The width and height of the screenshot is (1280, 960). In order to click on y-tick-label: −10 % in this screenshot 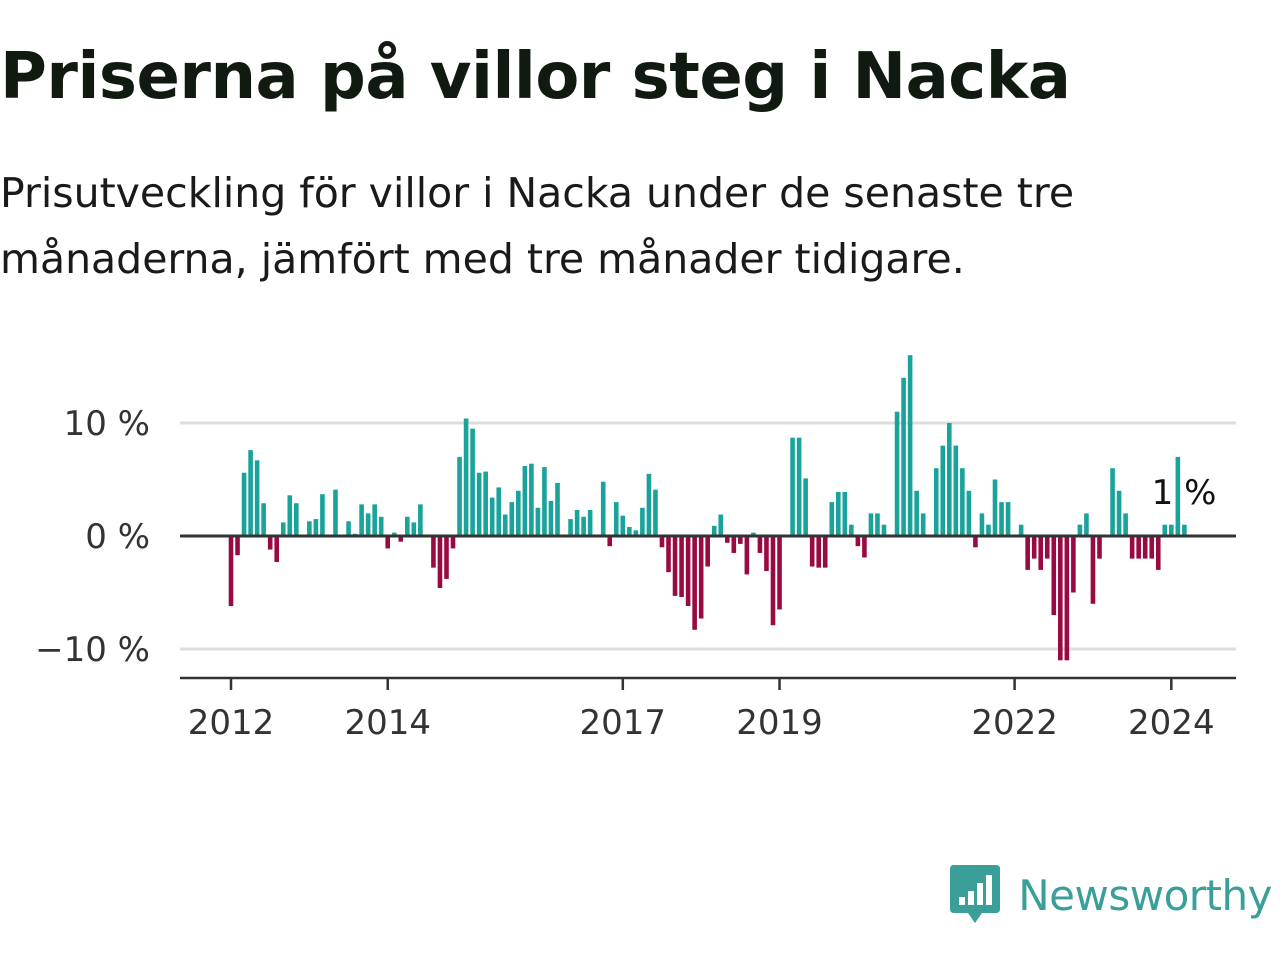, I will do `click(92, 650)`.